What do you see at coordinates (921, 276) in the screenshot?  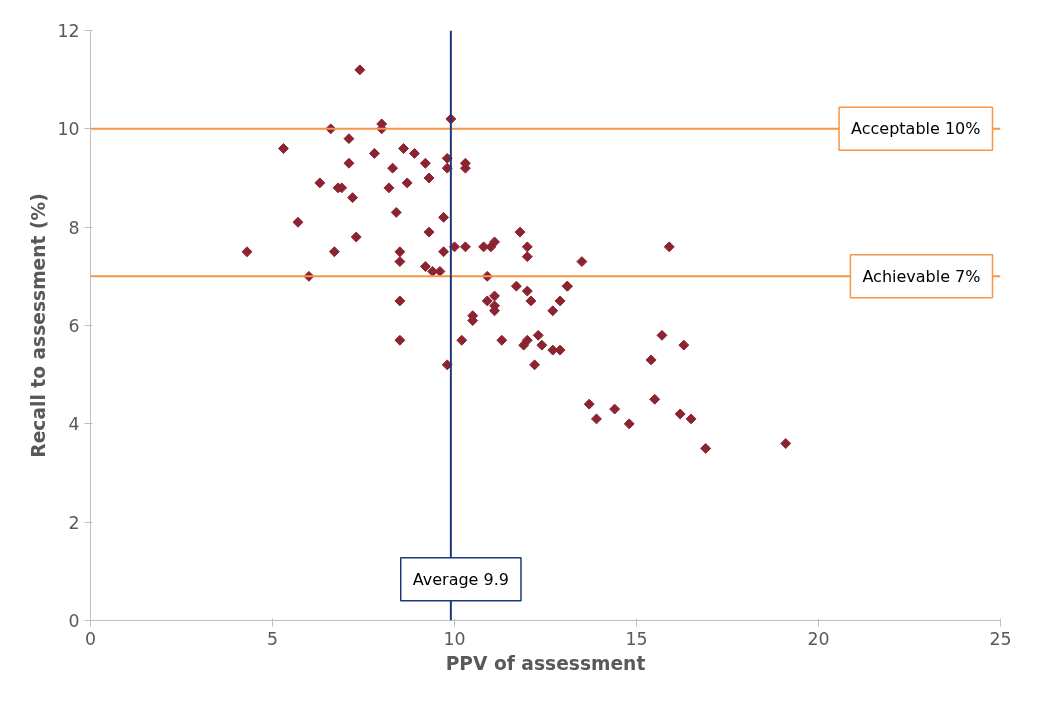 I see `ref-line-label: Achievable 7%` at bounding box center [921, 276].